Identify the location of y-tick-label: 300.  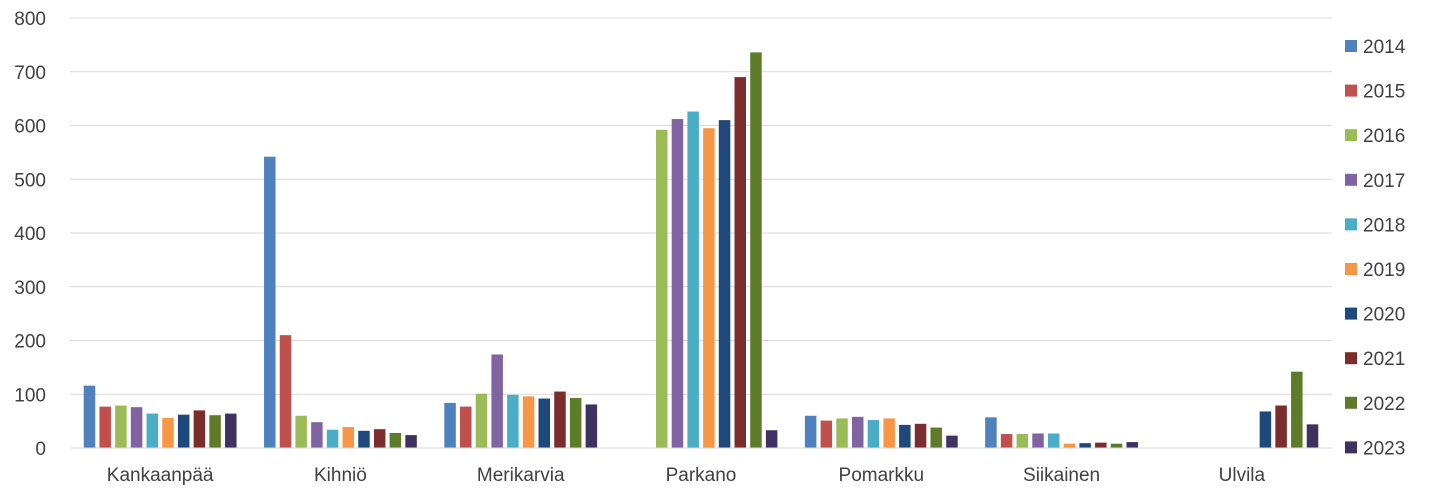
(30, 288).